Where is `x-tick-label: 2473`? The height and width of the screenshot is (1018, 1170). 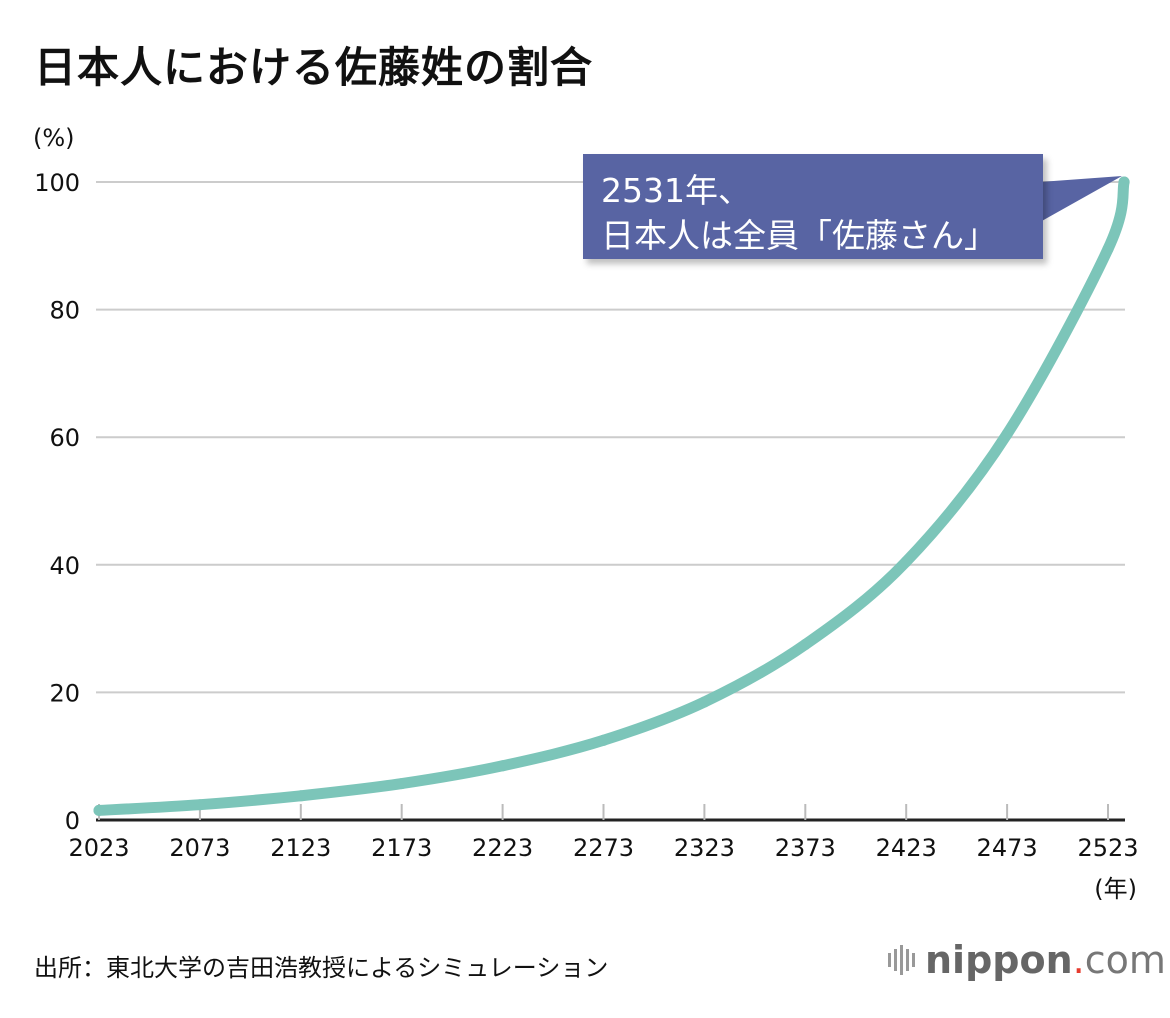
x-tick-label: 2473 is located at coordinates (1007, 848).